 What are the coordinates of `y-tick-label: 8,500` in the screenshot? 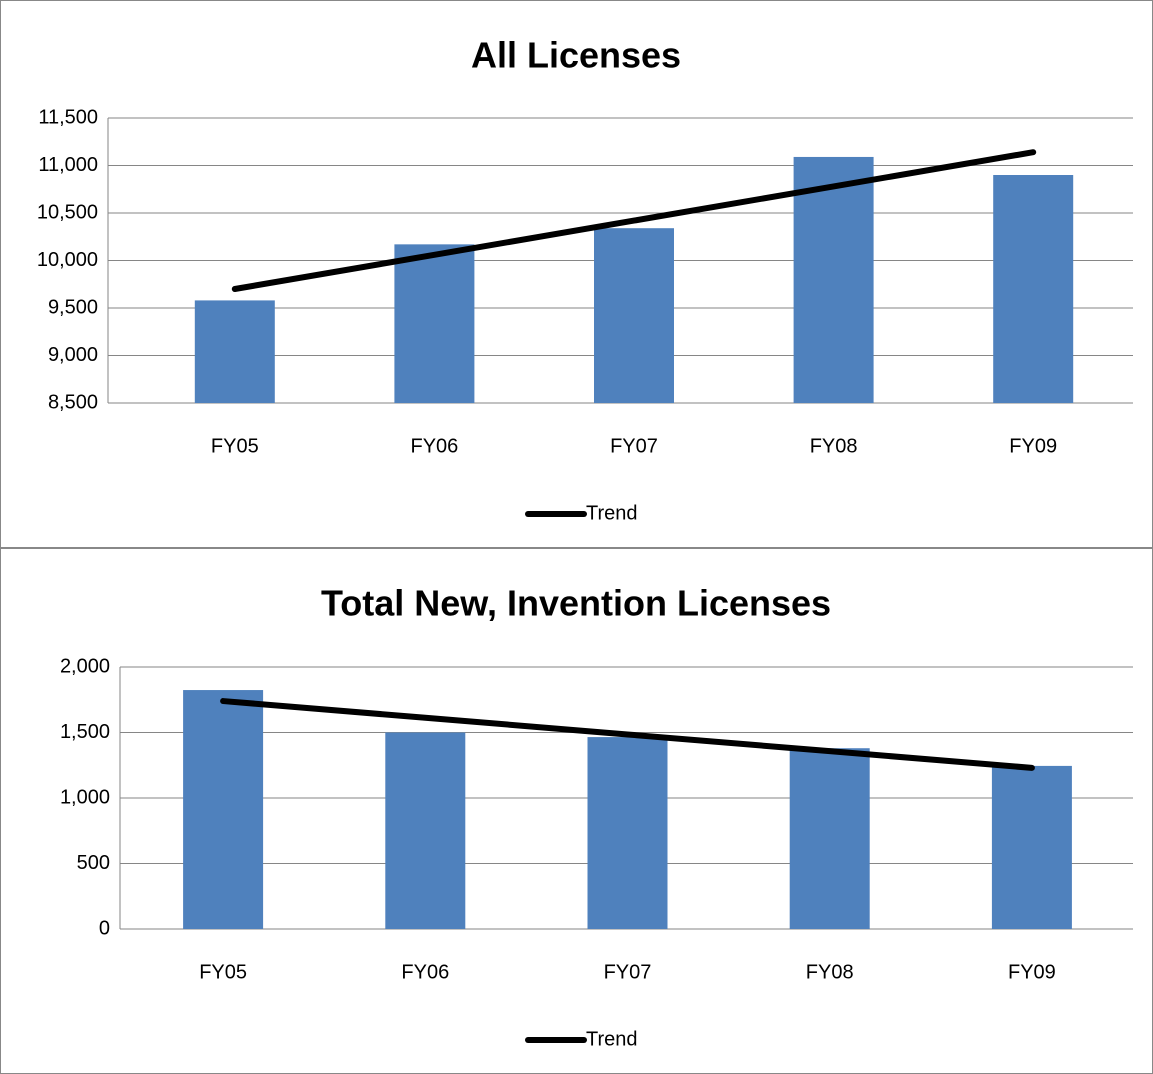 It's located at (73, 402).